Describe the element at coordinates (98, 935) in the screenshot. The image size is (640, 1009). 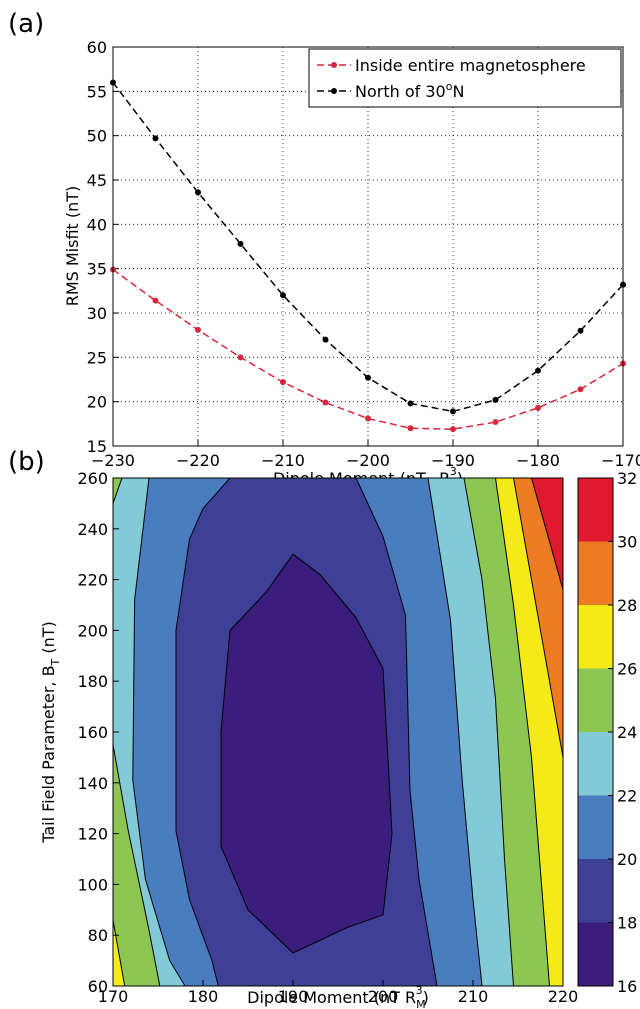
I see `y-tick-label: 80` at that location.